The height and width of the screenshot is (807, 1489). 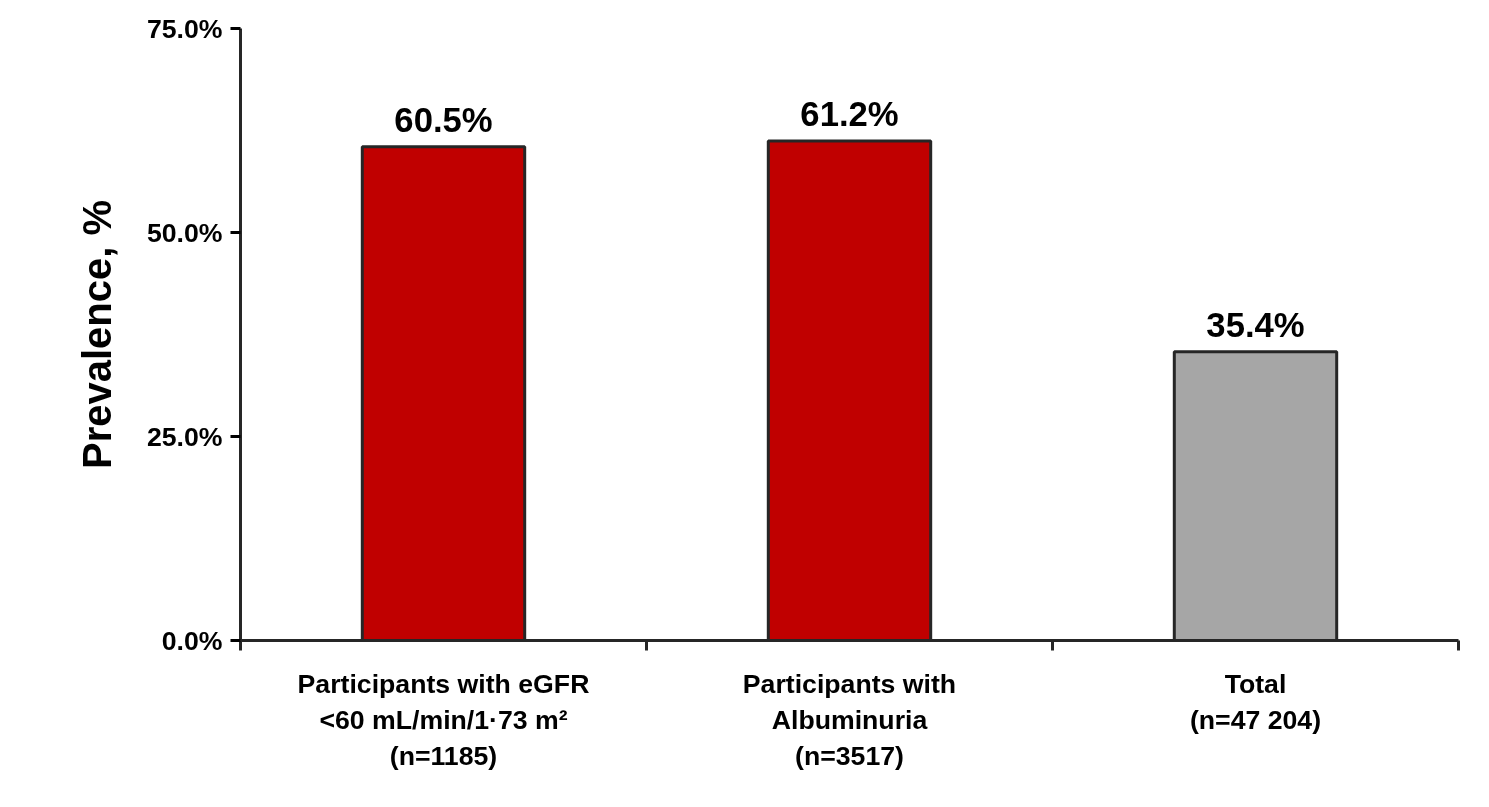 I want to click on y-tick-label: 0.0%, so click(x=192, y=640).